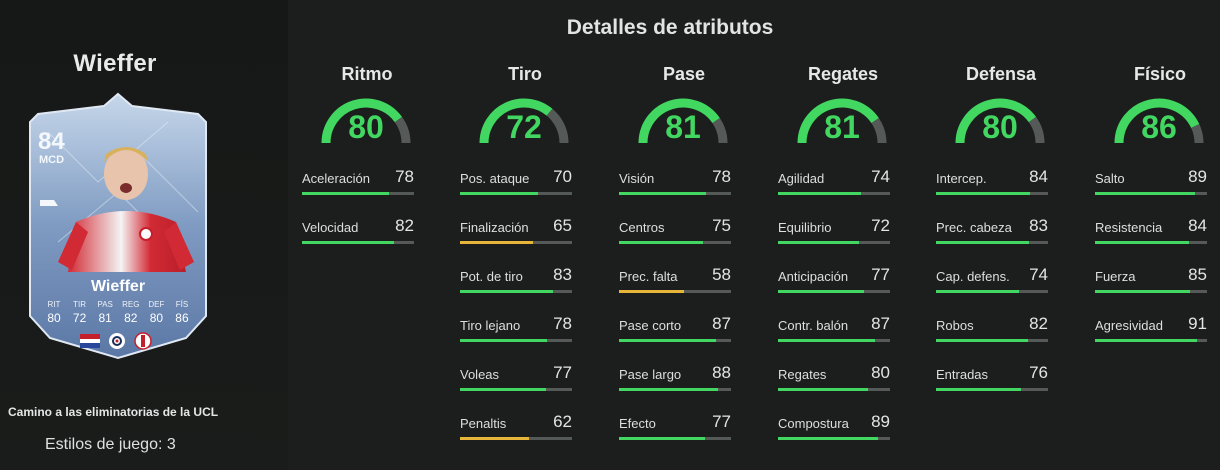 The image size is (1220, 470). What do you see at coordinates (992, 330) in the screenshot?
I see `stat-row: Robos 82` at bounding box center [992, 330].